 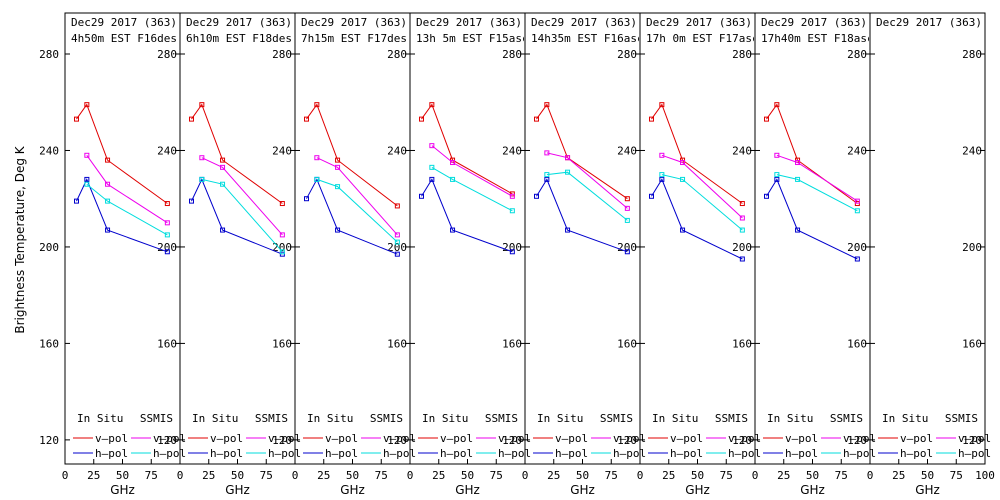 I want to click on x-tick-label: 0, so click(x=410, y=475).